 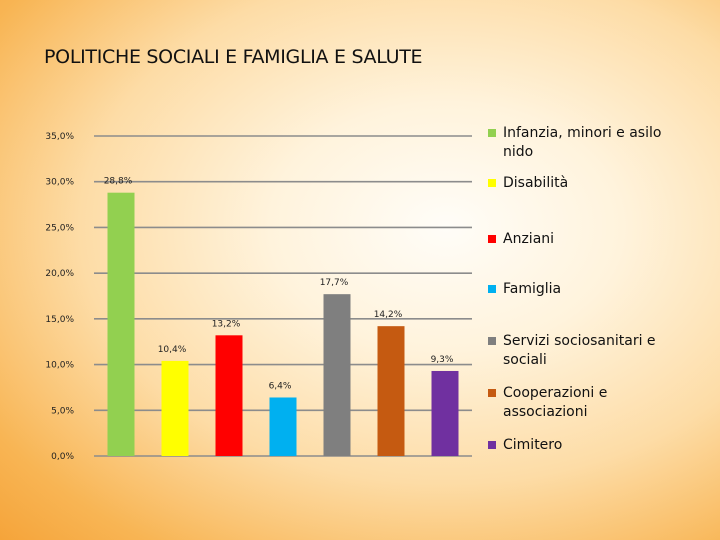 What do you see at coordinates (172, 350) in the screenshot?
I see `data-label: 10,4%` at bounding box center [172, 350].